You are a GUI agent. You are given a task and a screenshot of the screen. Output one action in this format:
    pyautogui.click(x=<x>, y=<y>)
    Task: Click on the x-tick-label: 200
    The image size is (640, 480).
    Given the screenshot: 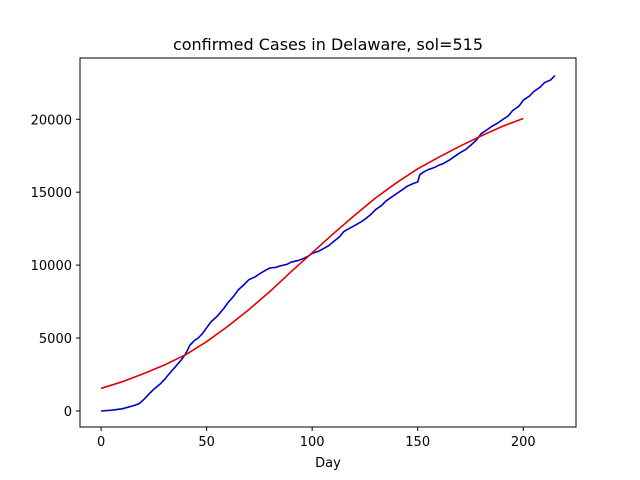 What is the action you would take?
    pyautogui.click(x=523, y=442)
    